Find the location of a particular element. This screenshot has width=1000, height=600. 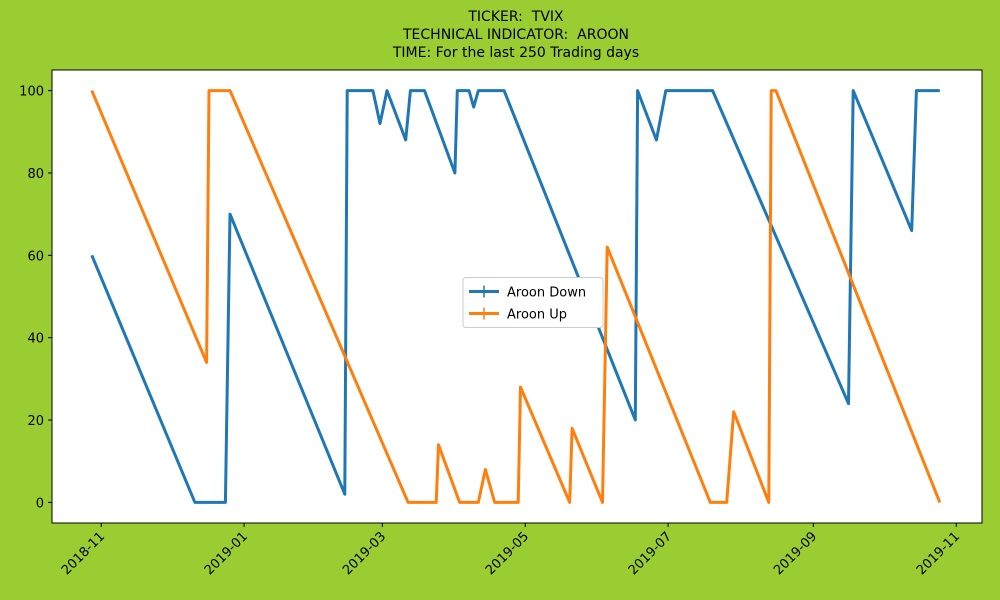

legend-label: Aroon Down is located at coordinates (546, 293).